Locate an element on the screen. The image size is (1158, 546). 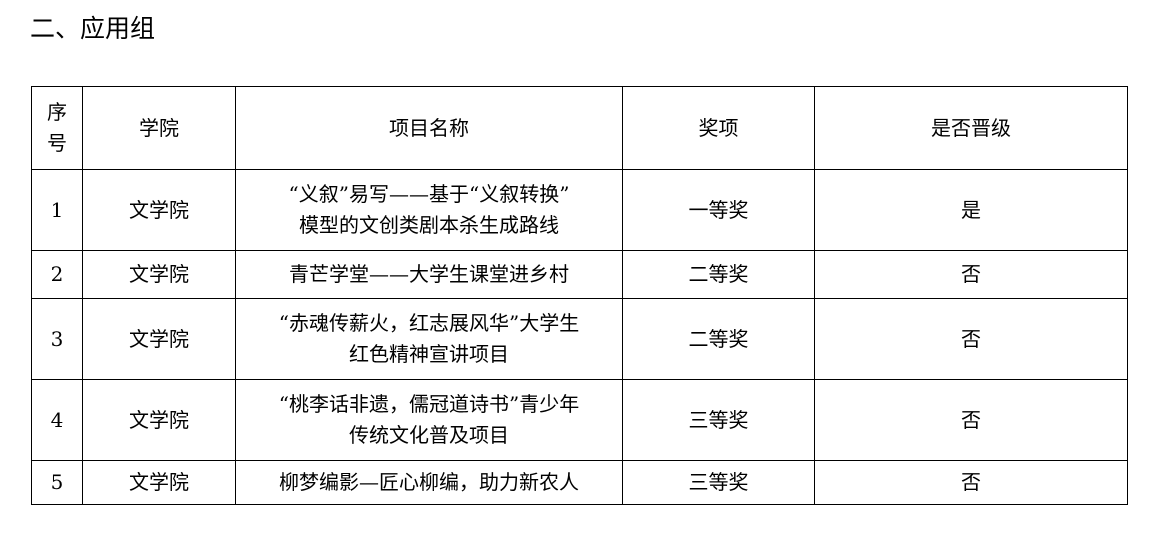
name-line: “桃李话非遗，儒冠道诗书”青少年 is located at coordinates (429, 404).